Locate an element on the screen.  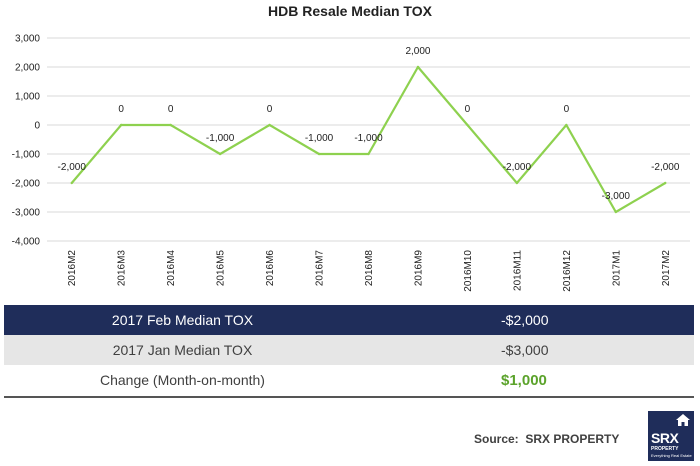
data-label: -3,000 is located at coordinates (616, 196).